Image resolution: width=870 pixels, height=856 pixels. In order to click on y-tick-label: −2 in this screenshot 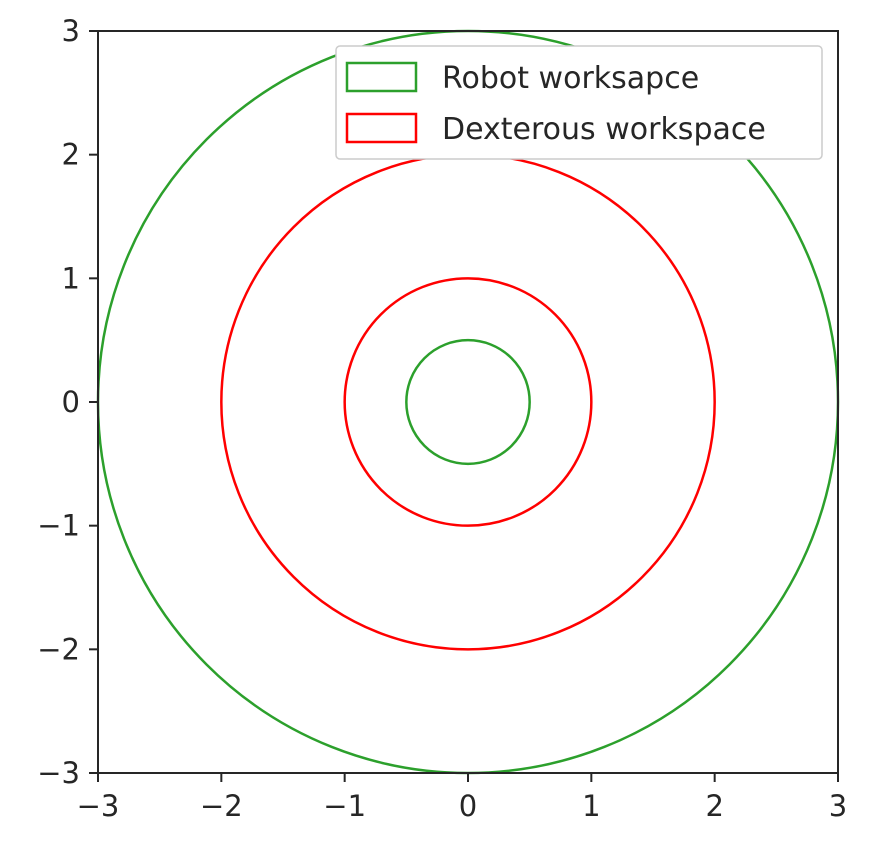, I will do `click(58, 649)`.